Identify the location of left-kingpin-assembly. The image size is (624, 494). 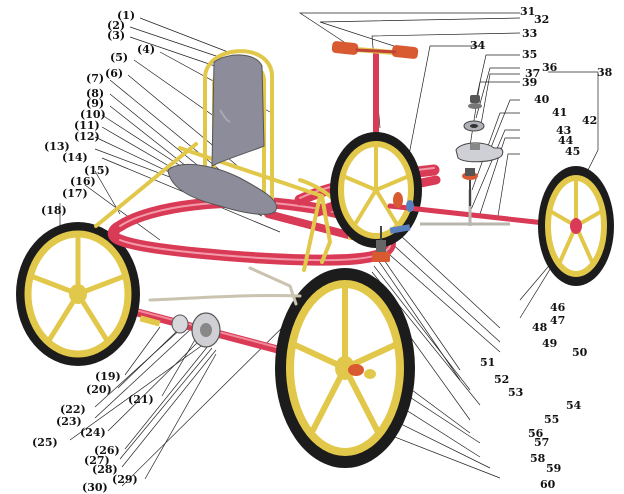
(393, 227).